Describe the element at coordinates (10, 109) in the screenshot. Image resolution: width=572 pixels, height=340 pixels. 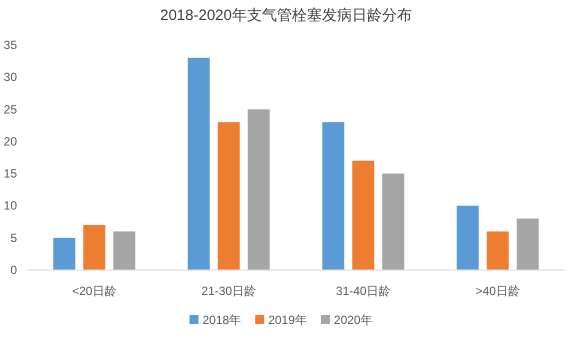
I see `ytick: 25` at that location.